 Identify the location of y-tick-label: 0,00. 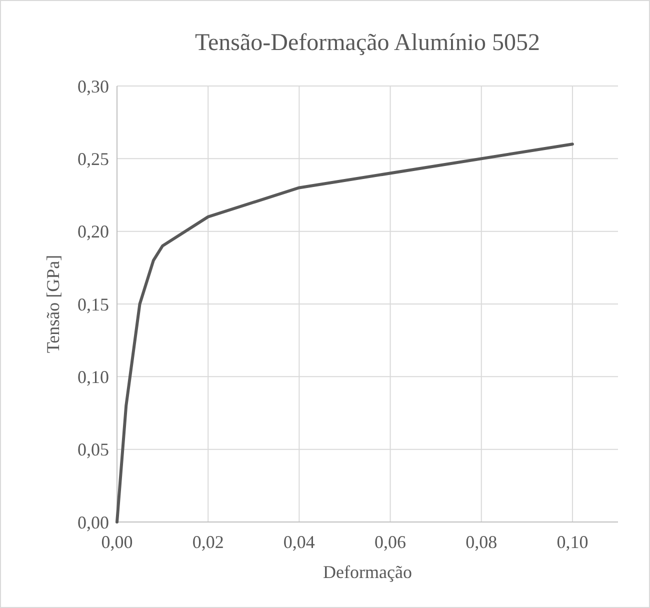
(93, 522).